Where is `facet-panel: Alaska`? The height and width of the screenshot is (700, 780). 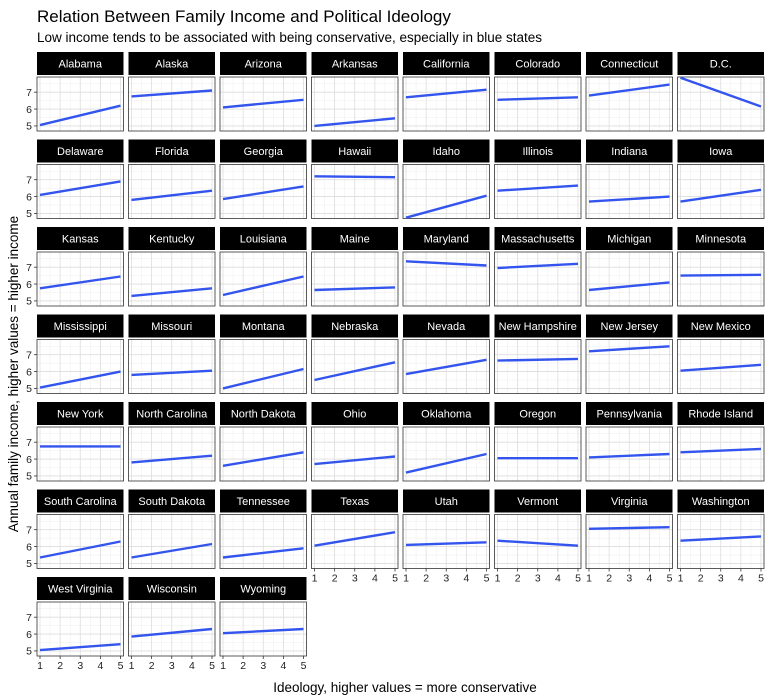 facet-panel: Alaska is located at coordinates (172, 92).